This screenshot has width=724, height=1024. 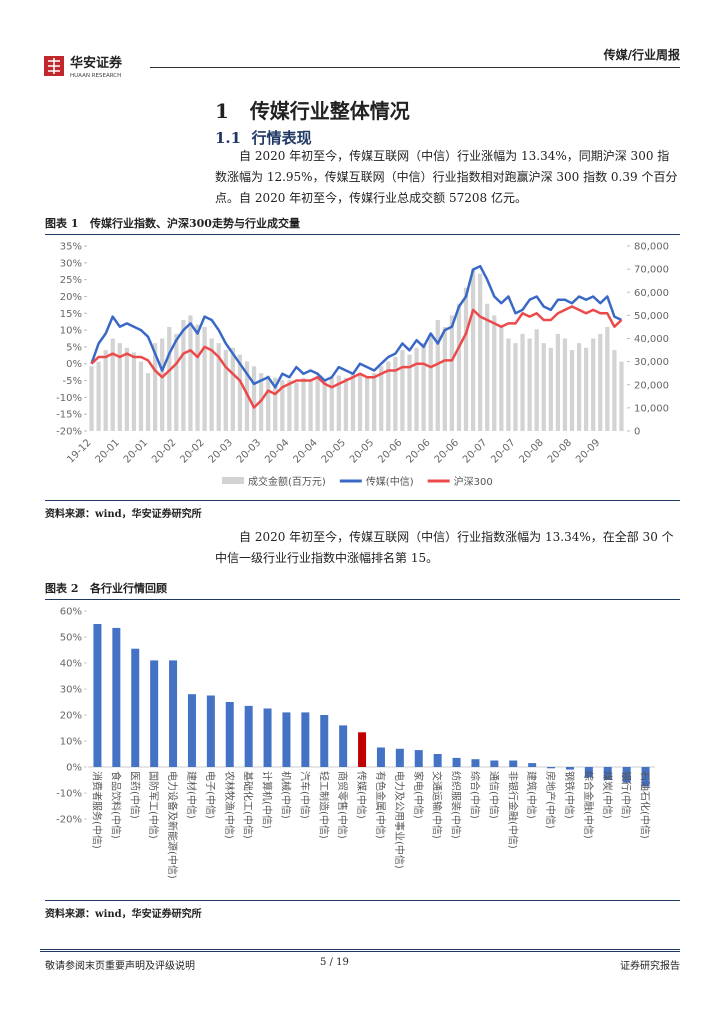 What do you see at coordinates (493, 795) in the screenshot?
I see `x-tick-label: 通信(中信)` at bounding box center [493, 795].